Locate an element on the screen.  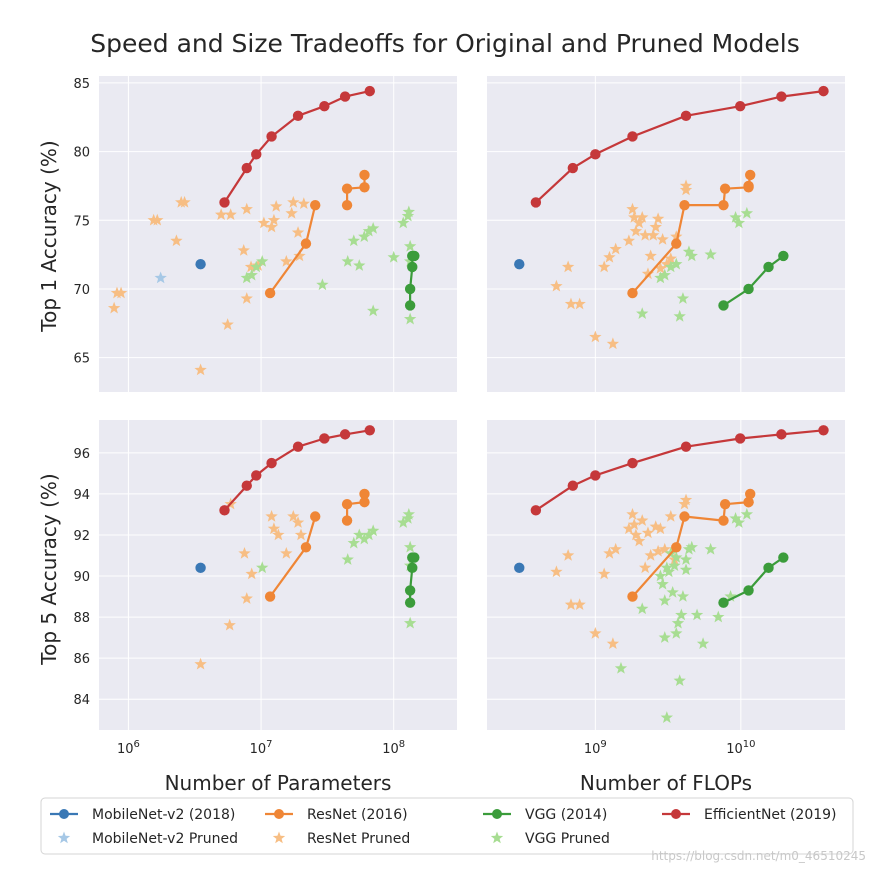
legend-entry-mobilenet-v2-2018: MobileNet-v2 (2018) is located at coordinates (142, 815).